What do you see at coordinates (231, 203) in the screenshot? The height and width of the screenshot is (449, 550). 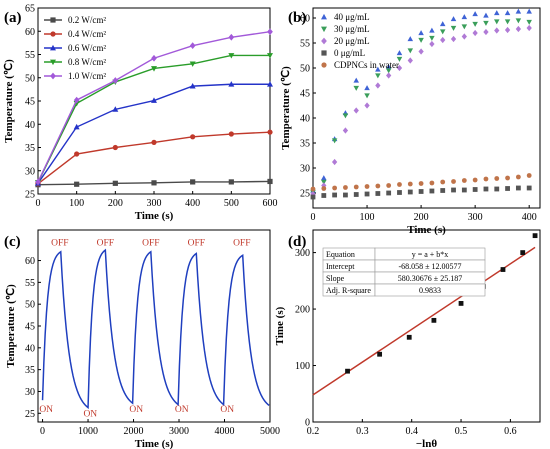 I see `x-tick-label: 500` at bounding box center [231, 203].